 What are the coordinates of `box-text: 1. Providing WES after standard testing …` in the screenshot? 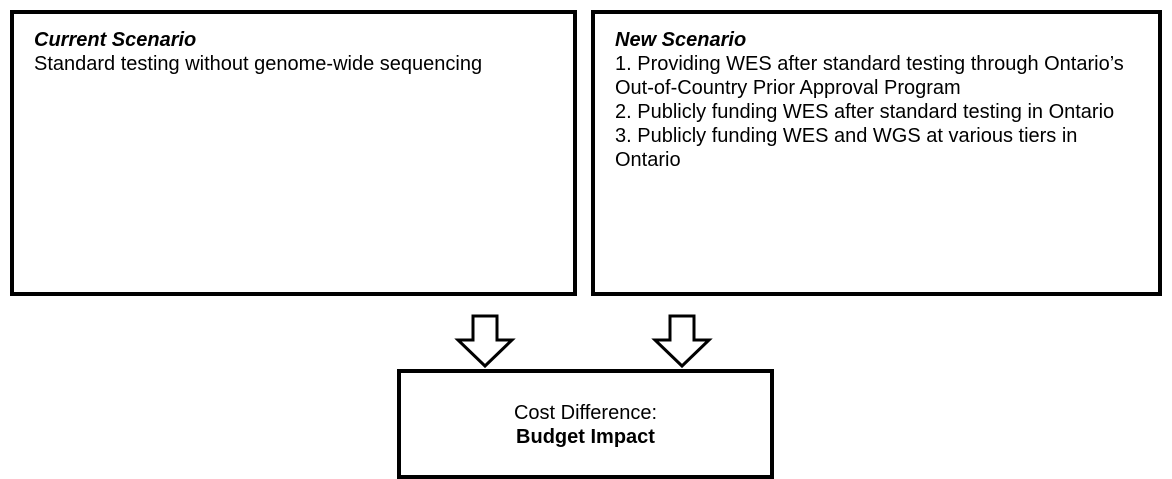 It's located at (869, 76).